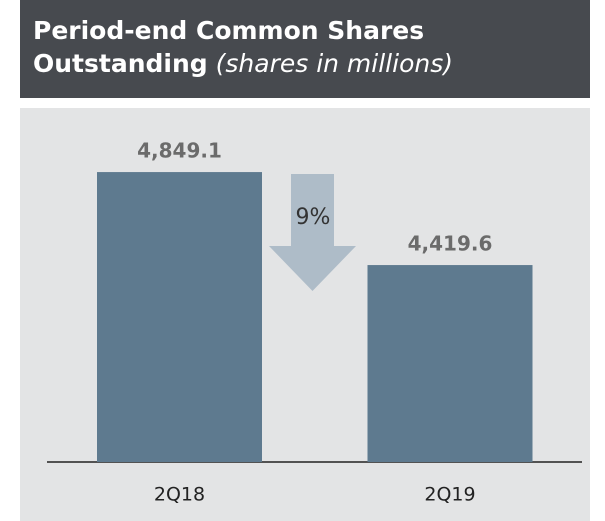 This screenshot has height=521, width=605. What do you see at coordinates (313, 217) in the screenshot?
I see `change-annotation: 9%` at bounding box center [313, 217].